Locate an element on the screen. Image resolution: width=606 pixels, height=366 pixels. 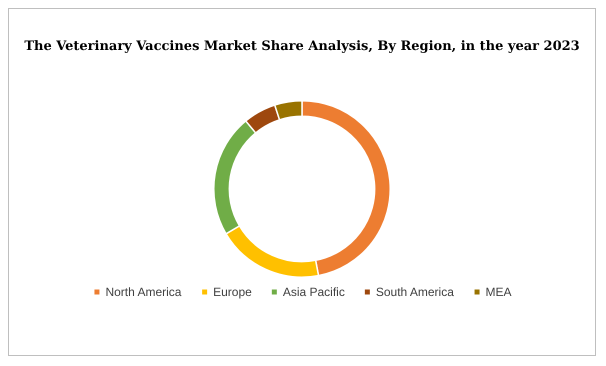
chart-title: The Veterinary Vaccines Market Share Analysis, By Region, in the year 2023 is located at coordinates (302, 46).